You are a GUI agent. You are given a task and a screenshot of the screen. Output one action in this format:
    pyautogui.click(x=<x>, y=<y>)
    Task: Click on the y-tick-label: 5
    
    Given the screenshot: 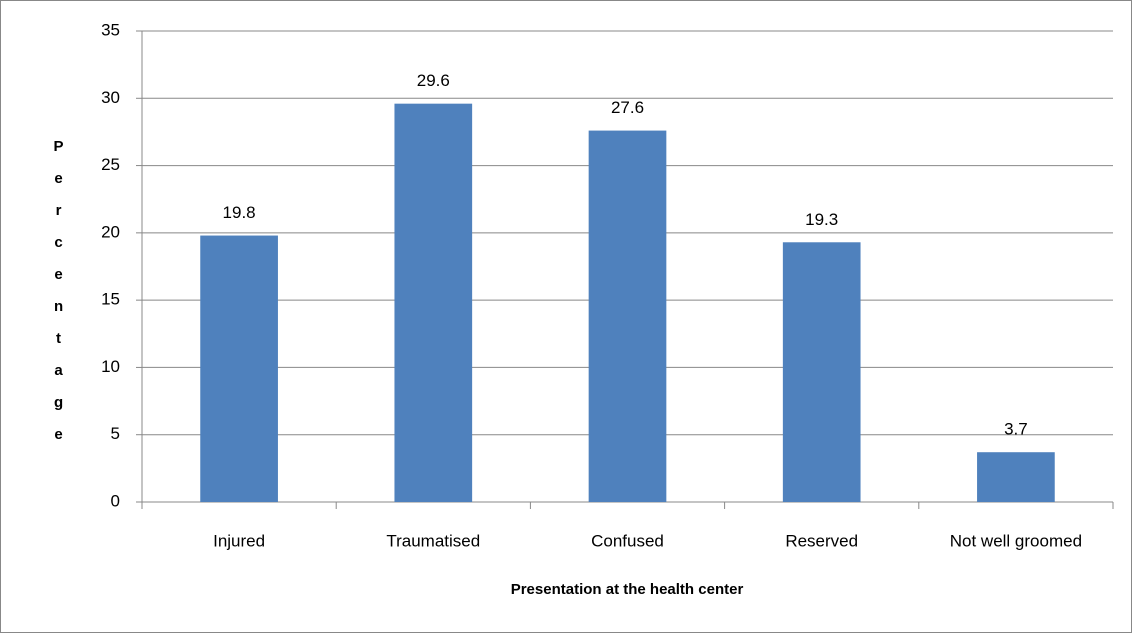 What is the action you would take?
    pyautogui.click(x=115, y=433)
    